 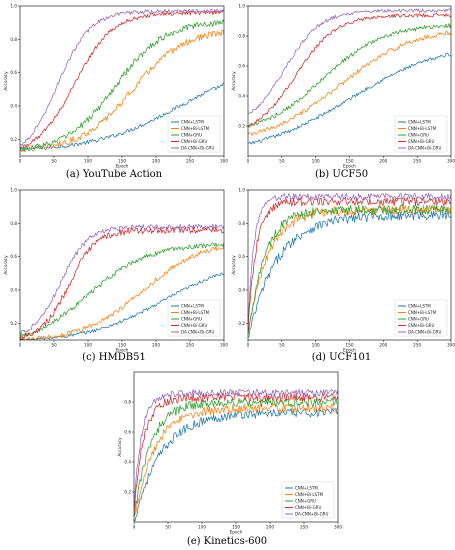 What do you see at coordinates (227, 541) in the screenshot?
I see `caption-kinetics-600: (e) Kinetics-600` at bounding box center [227, 541].